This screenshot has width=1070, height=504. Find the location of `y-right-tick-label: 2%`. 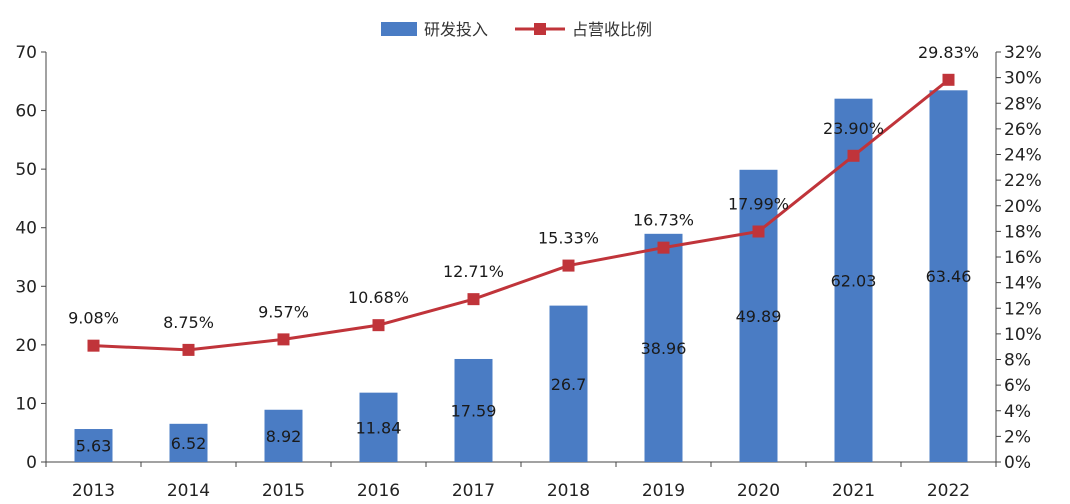

y-right-tick-label: 2% is located at coordinates (1017, 437).